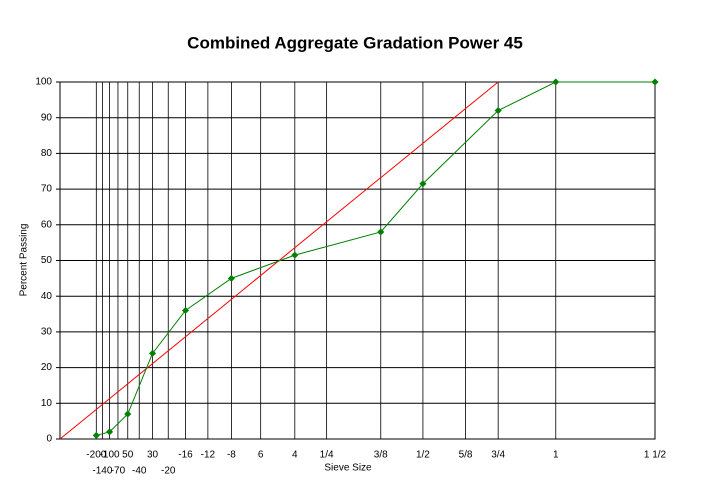 This screenshot has width=709, height=490. Describe the element at coordinates (231, 455) in the screenshot. I see `x-tick-label: -8` at that location.